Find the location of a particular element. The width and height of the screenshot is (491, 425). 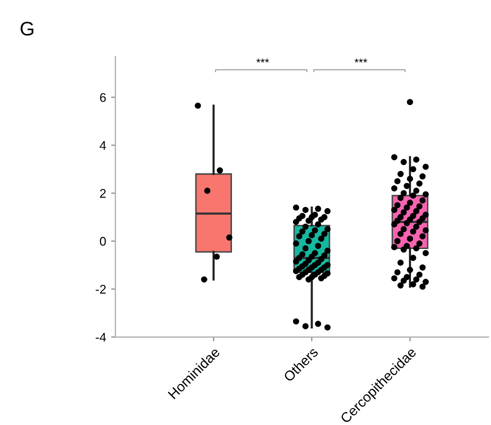

y-tick-label: 4 is located at coordinates (103, 145).